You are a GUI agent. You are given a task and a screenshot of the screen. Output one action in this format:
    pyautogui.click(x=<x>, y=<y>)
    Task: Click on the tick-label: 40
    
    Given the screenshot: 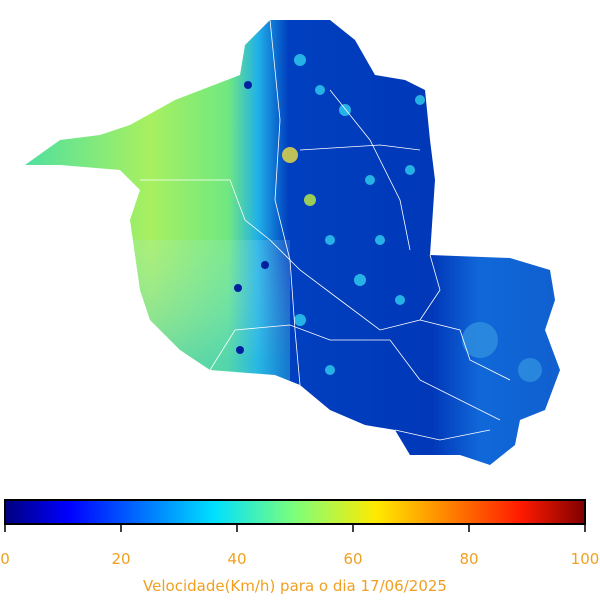 What is the action you would take?
    pyautogui.click(x=236, y=559)
    